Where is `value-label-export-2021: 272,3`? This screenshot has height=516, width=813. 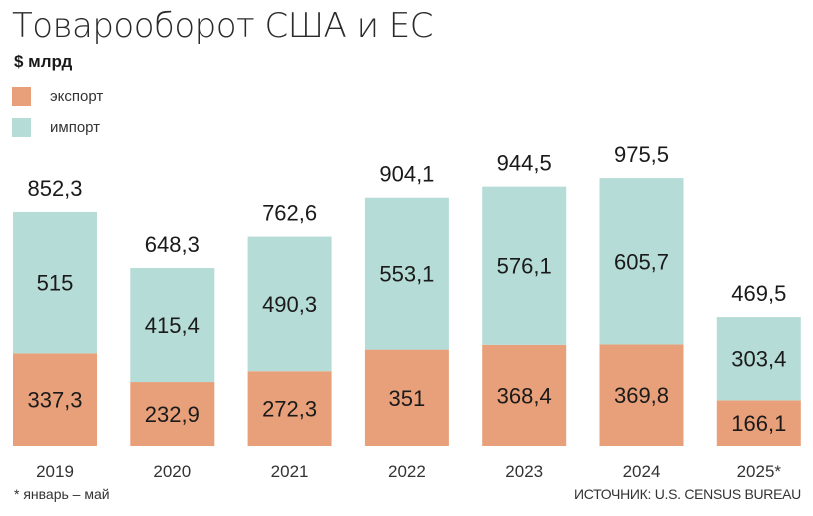
value-label-export-2021: 272,3 is located at coordinates (289, 409).